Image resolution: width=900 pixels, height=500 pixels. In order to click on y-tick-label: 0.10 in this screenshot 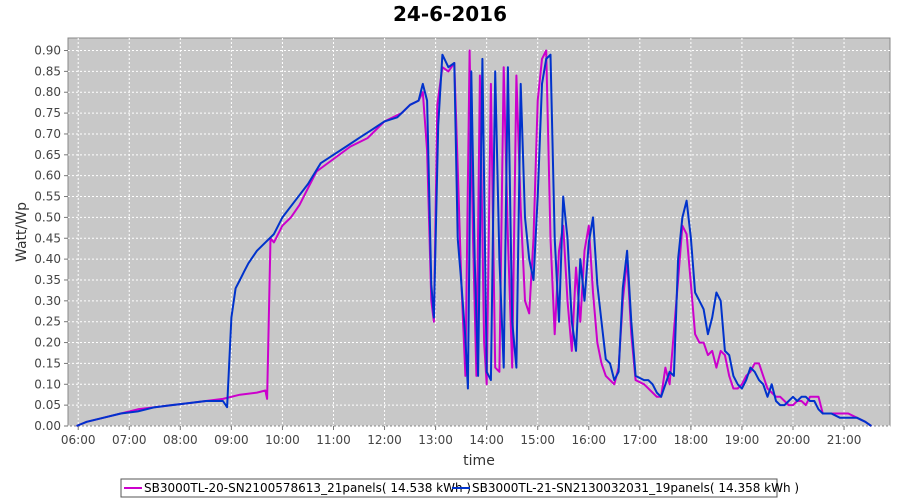, I will do `click(47, 384)`.